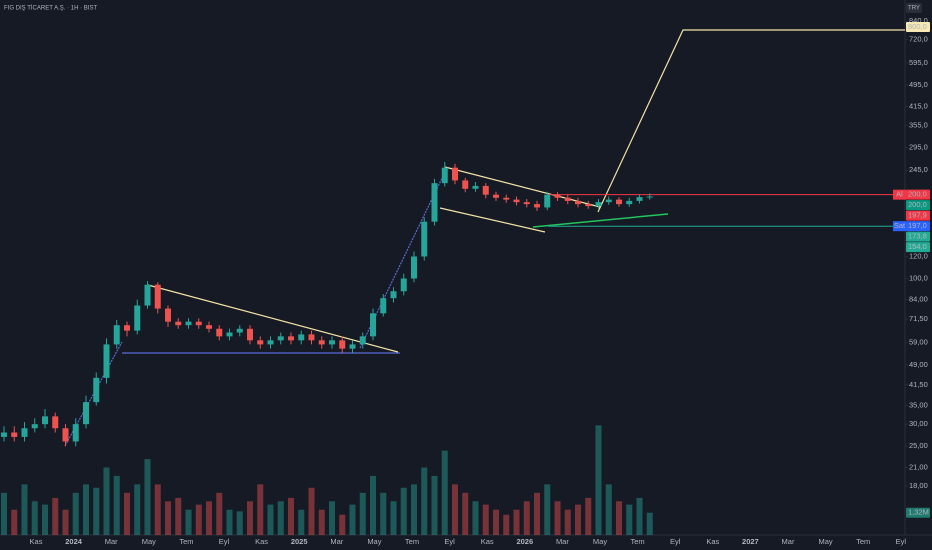 Image resolution: width=932 pixels, height=550 pixels. Describe the element at coordinates (918, 20) in the screenshot. I see `y-tick-label: 840,0` at that location.